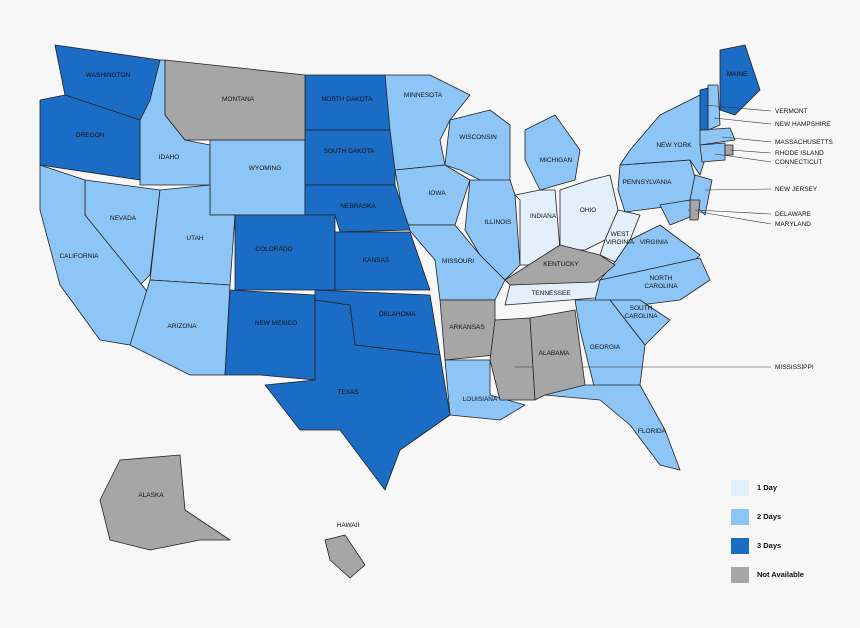 This screenshot has width=860, height=628. I want to click on state-label: MISSOURI, so click(458, 261).